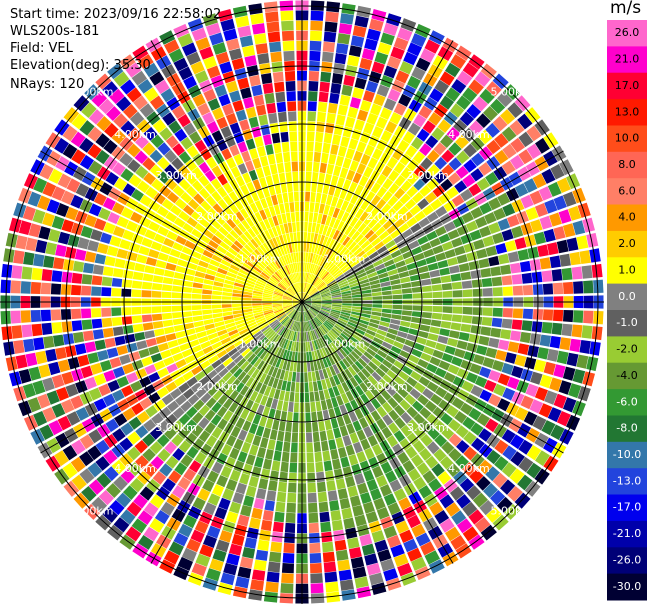 The image size is (647, 607). Describe the element at coordinates (217, 216) in the screenshot. I see `range-ring-label: 2.00km` at that location.